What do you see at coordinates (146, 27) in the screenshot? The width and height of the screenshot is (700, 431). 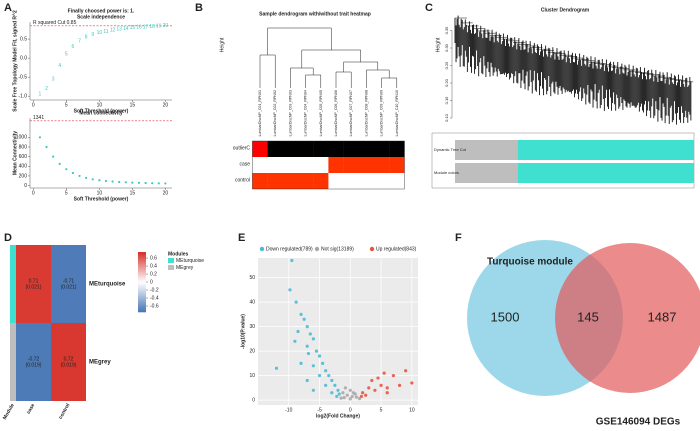 I see `point-label: 17` at bounding box center [146, 27].